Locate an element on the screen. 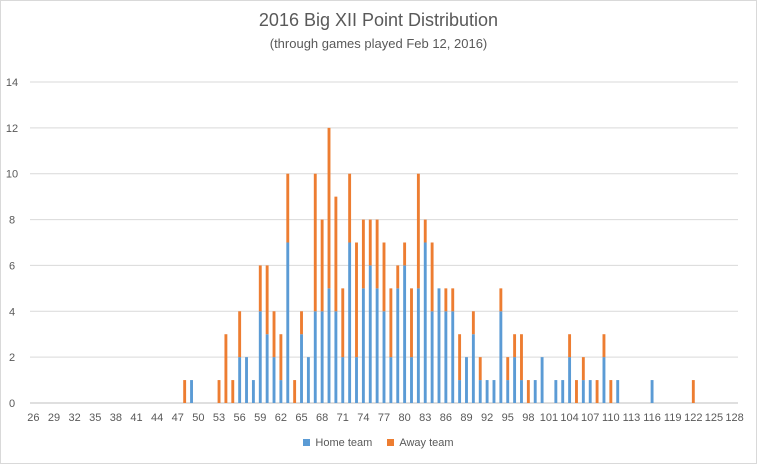  legend-swatch-away is located at coordinates (391, 442).